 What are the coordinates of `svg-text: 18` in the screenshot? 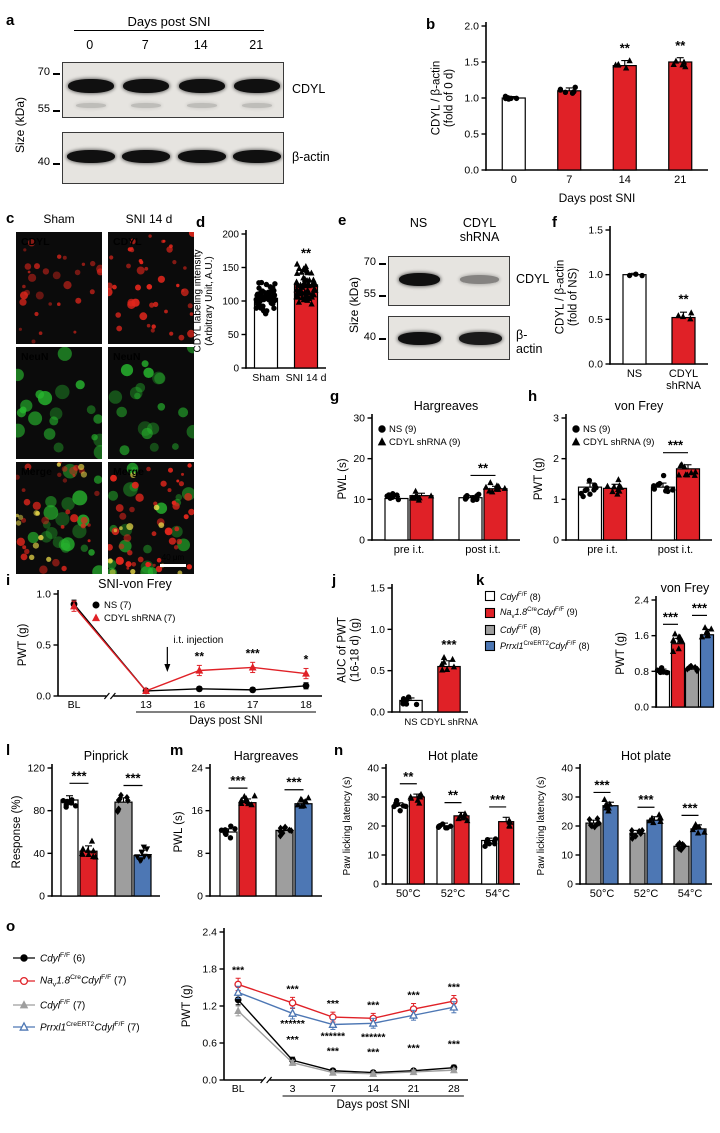 It's located at (306, 705).